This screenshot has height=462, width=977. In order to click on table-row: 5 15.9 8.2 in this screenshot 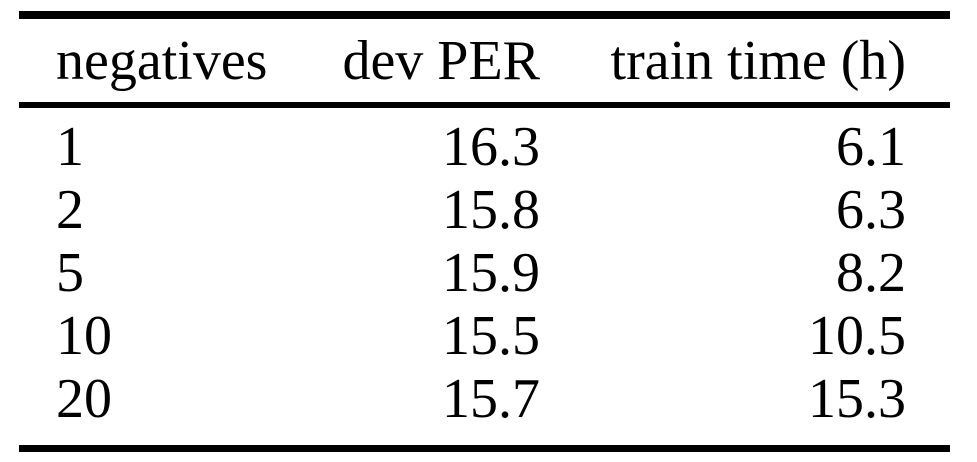, I will do `click(484, 273)`.